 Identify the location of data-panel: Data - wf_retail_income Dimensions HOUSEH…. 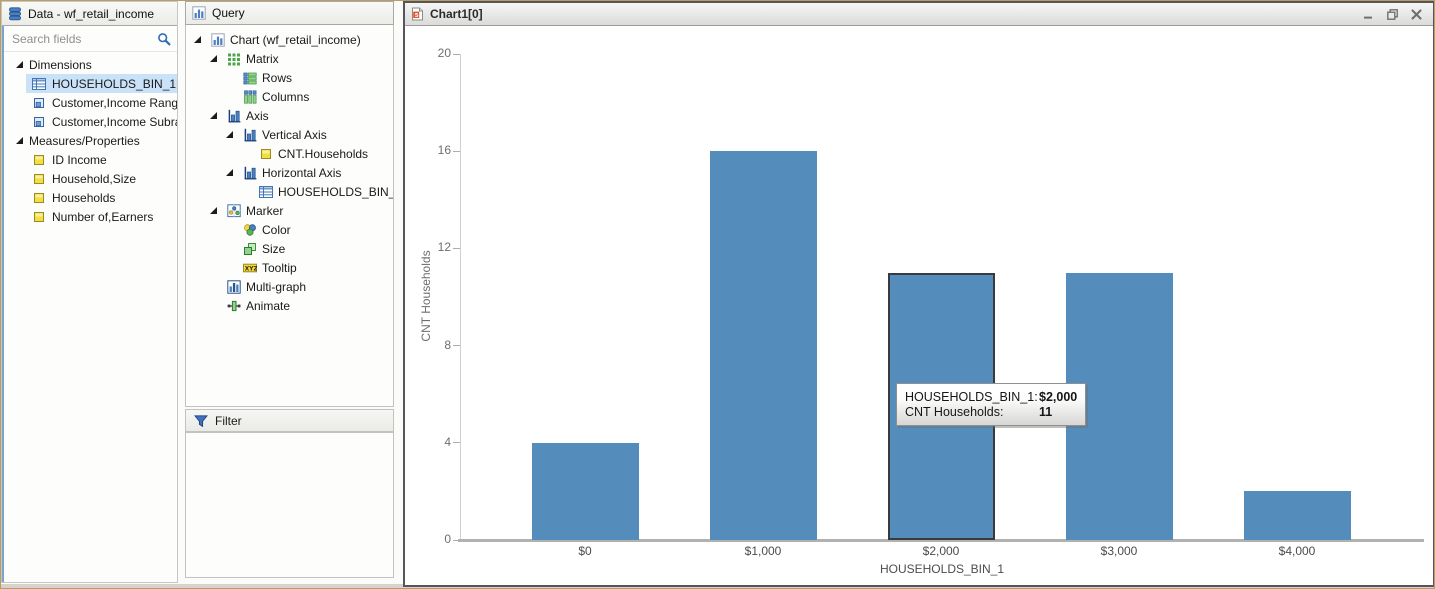
(89, 292).